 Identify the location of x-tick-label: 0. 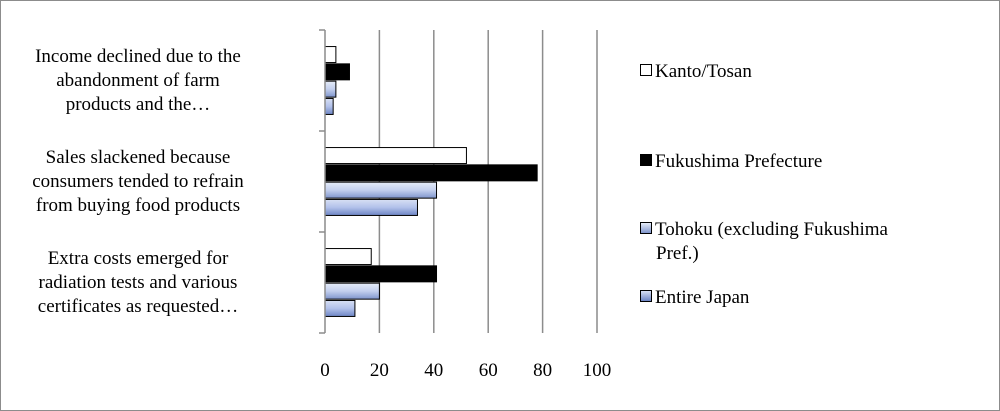
(325, 370).